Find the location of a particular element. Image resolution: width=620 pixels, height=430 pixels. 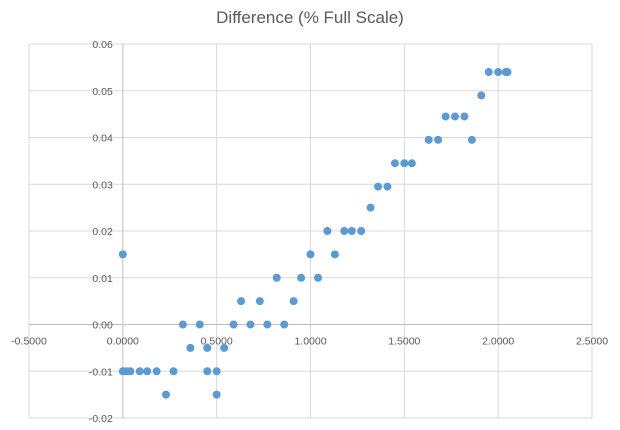

y-tick-label: 0.06 is located at coordinates (102, 45).